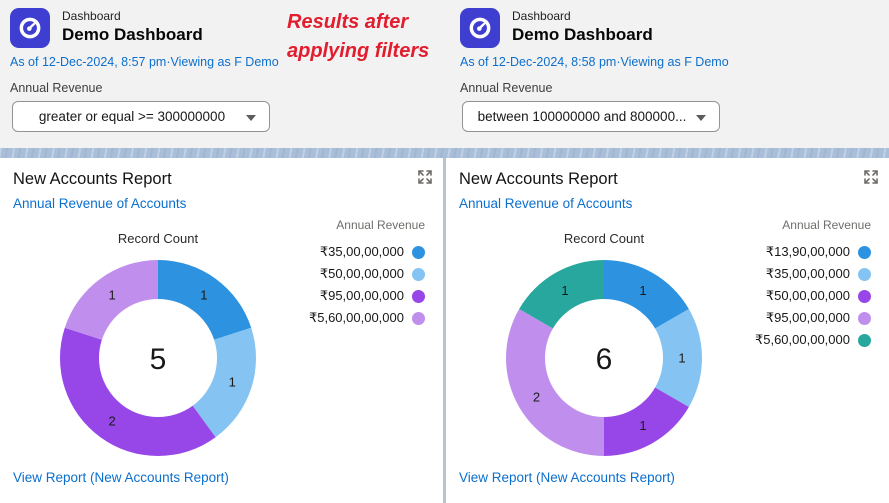 The width and height of the screenshot is (889, 503). What do you see at coordinates (807, 251) in the screenshot?
I see `legend-label: ₹13,90,00,000` at bounding box center [807, 251].